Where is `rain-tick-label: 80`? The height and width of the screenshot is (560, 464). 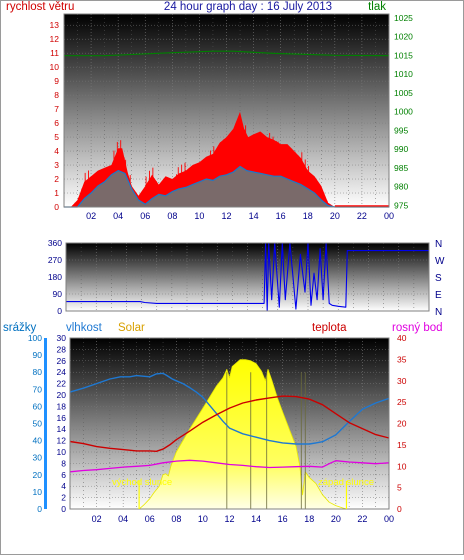
rain-tick-label: 80 is located at coordinates (38, 372).